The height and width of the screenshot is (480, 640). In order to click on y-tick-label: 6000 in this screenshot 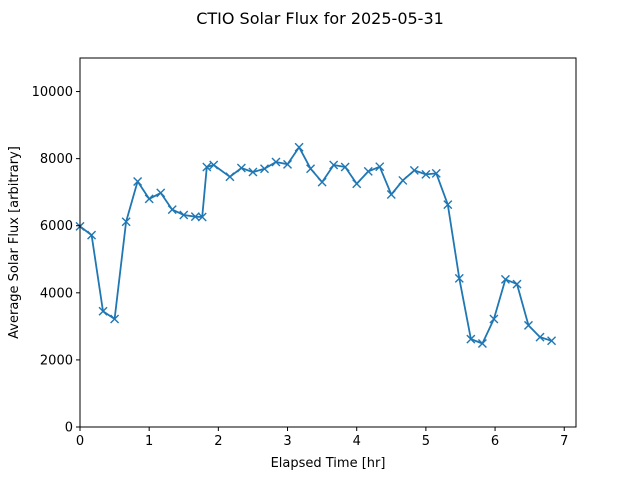, I will do `click(56, 226)`.